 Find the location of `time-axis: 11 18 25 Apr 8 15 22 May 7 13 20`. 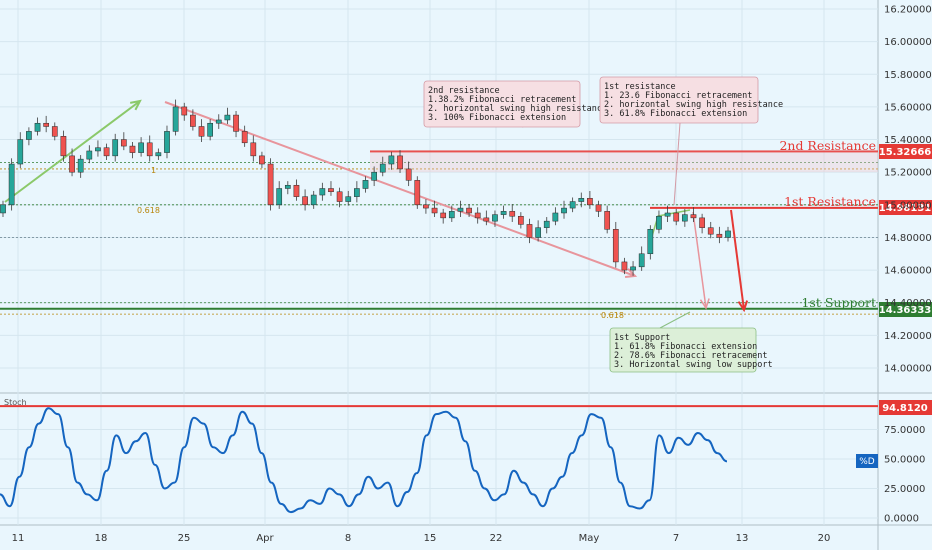

time-axis: 11 18 25 Apr 8 15 22 May 7 13 20 is located at coordinates (421, 538).